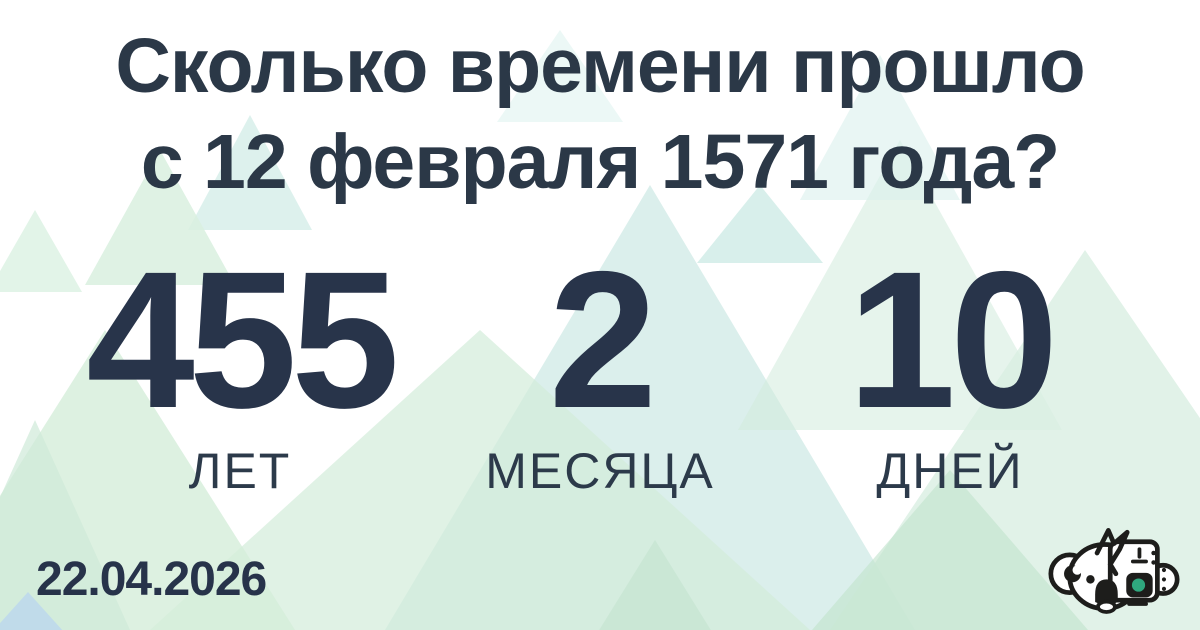 Image resolution: width=1200 pixels, height=630 pixels. What do you see at coordinates (151, 579) in the screenshot?
I see `calculation-date: 22.04.2026` at bounding box center [151, 579].